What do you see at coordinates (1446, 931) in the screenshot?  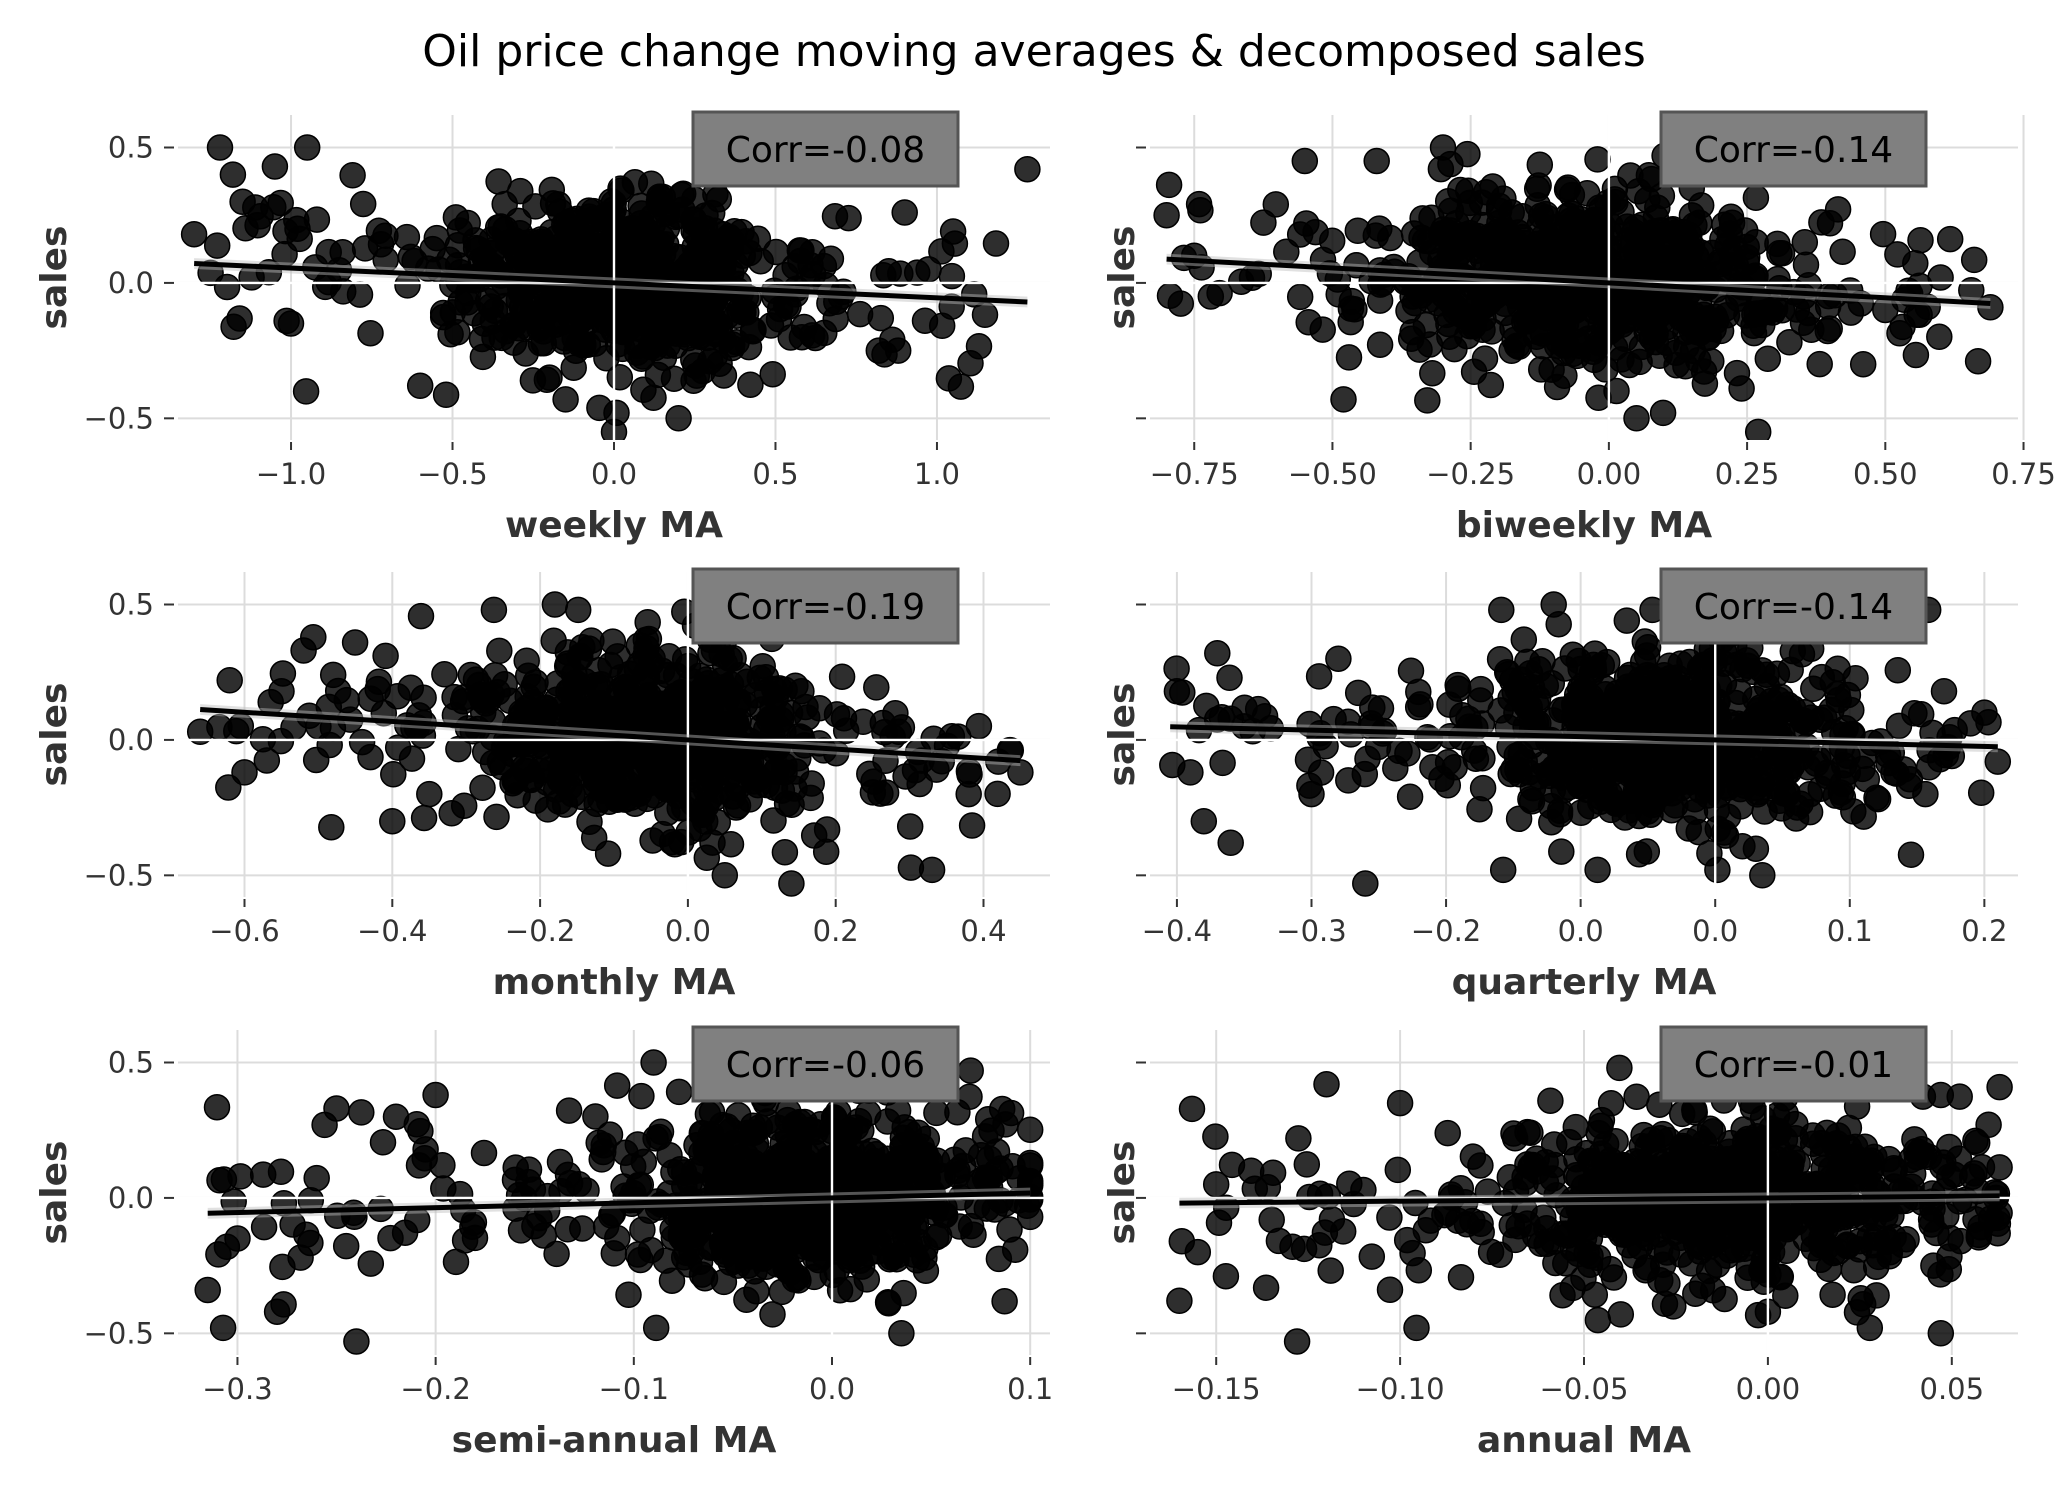 I see `x-tick-label: −0.2` at bounding box center [1446, 931].